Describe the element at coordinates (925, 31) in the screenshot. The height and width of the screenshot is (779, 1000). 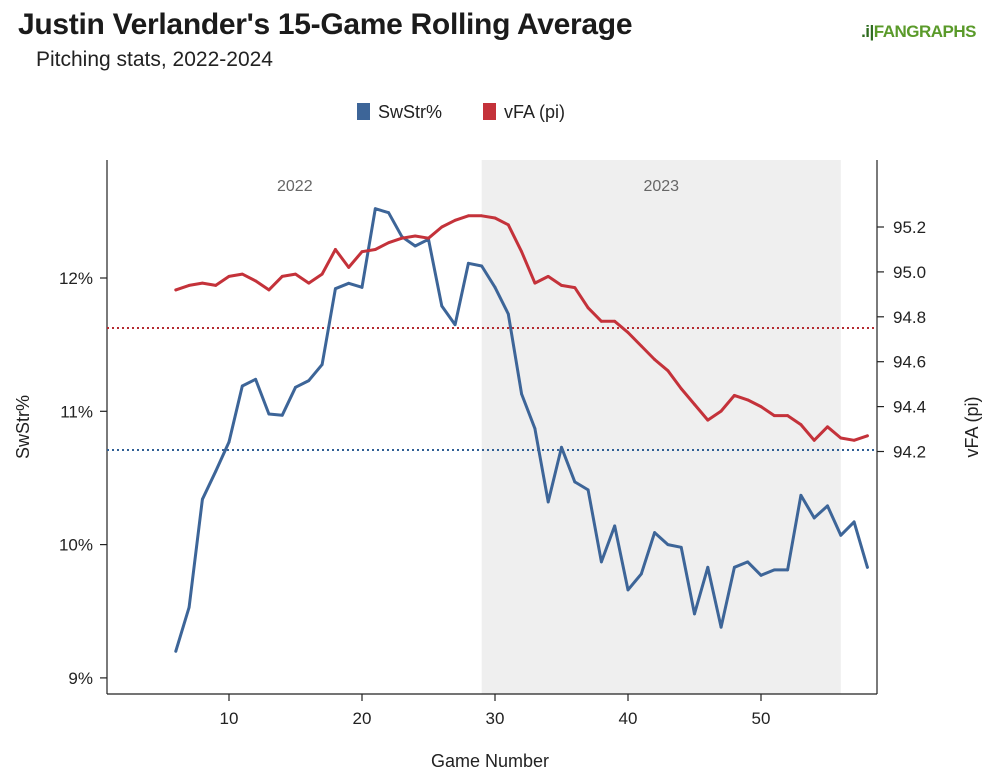
I see `logo-text: FANGRAPHS` at that location.